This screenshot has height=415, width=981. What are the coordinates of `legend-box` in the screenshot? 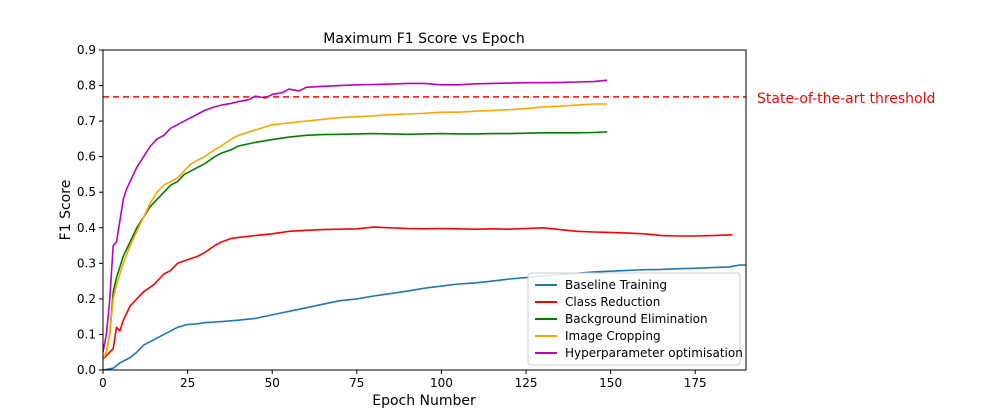 It's located at (634, 319).